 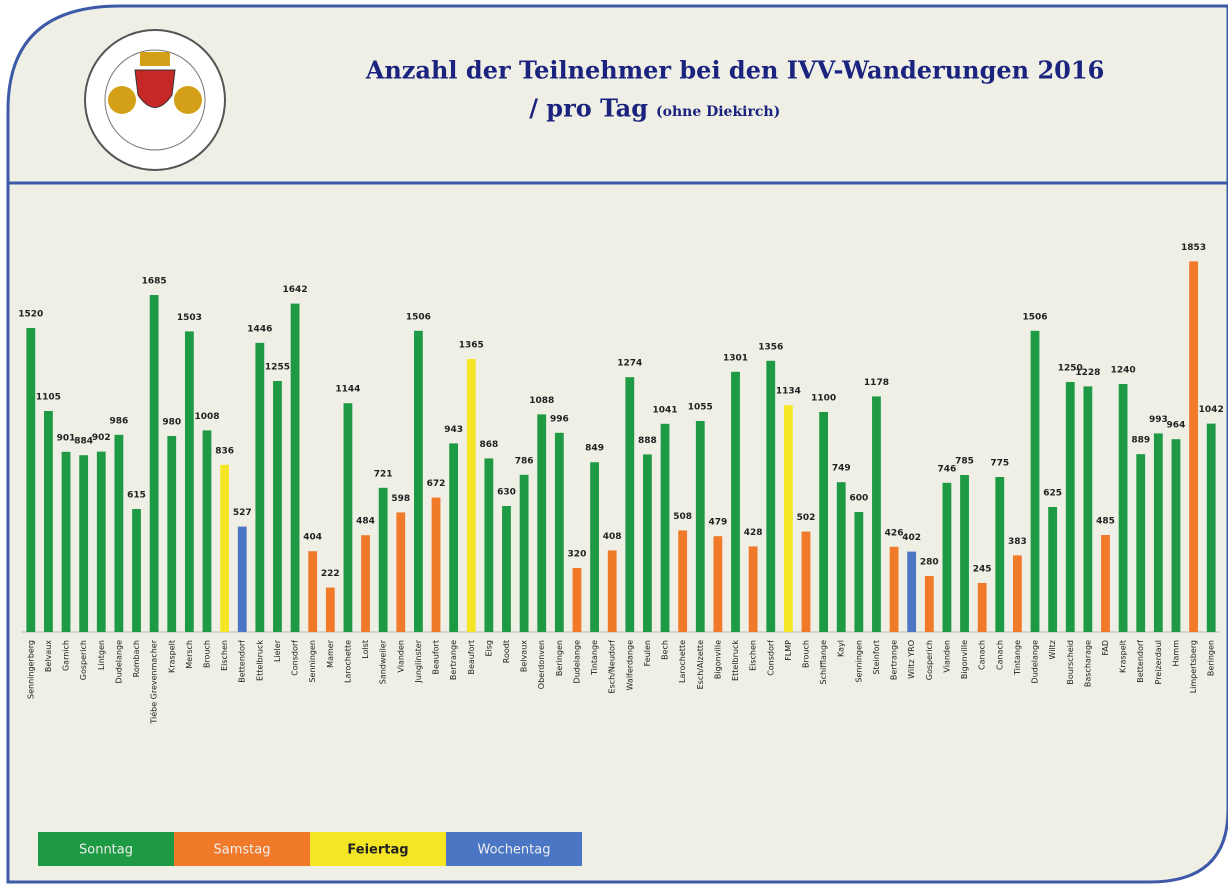 I want to click on value-label: 1506, so click(x=1034, y=317).